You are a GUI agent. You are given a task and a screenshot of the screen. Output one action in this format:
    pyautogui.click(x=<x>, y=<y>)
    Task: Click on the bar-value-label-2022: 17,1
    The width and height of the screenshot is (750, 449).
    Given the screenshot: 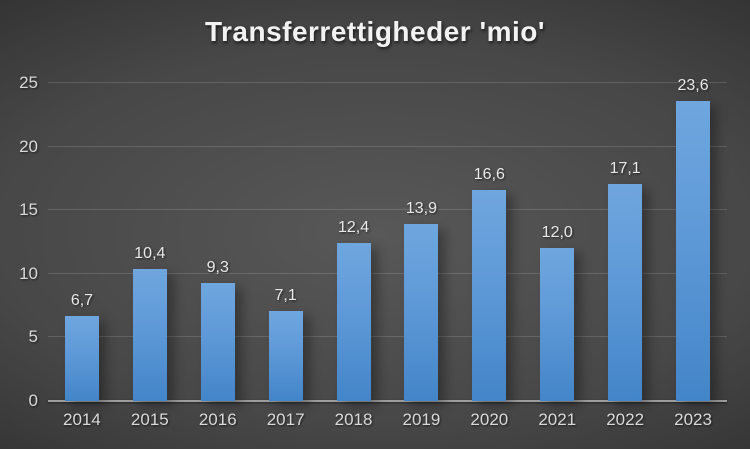 What is the action you would take?
    pyautogui.click(x=625, y=168)
    